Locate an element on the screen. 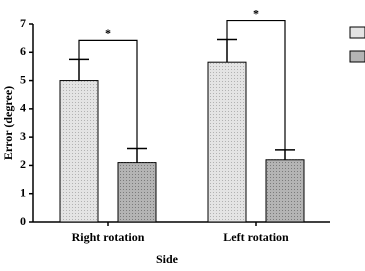 This screenshot has width=365, height=271. y-tick-label: 6 is located at coordinates (23, 51).